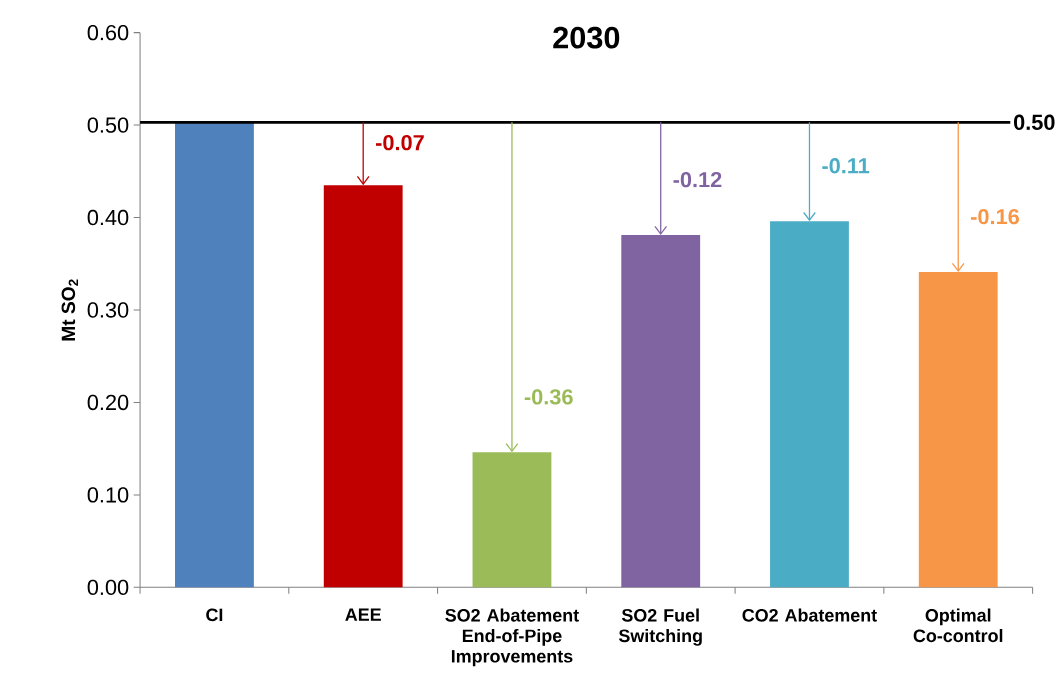 The height and width of the screenshot is (696, 1058). What do you see at coordinates (70, 310) in the screenshot?
I see `y-axis-title: Mt SO$_{2}$` at bounding box center [70, 310].